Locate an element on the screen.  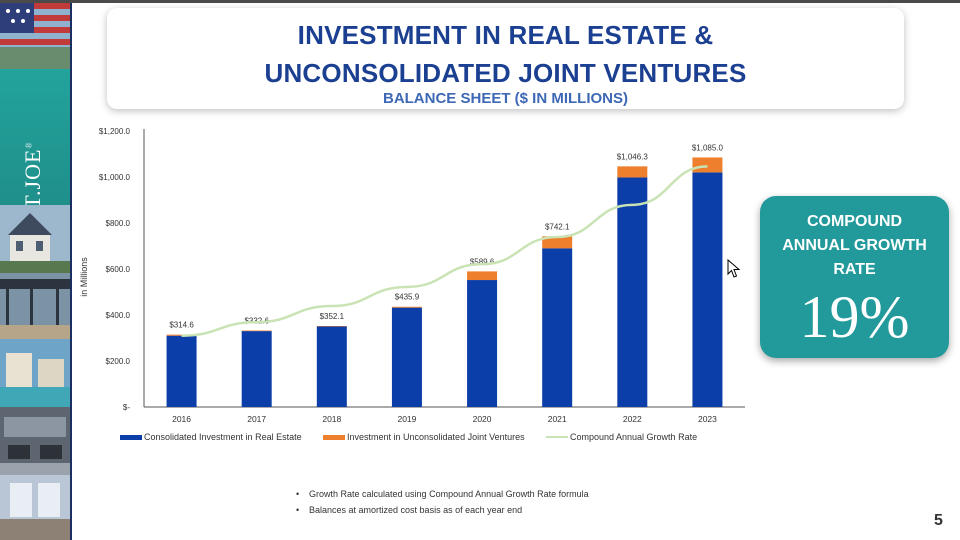
x-tick-label: 2022 is located at coordinates (632, 419).